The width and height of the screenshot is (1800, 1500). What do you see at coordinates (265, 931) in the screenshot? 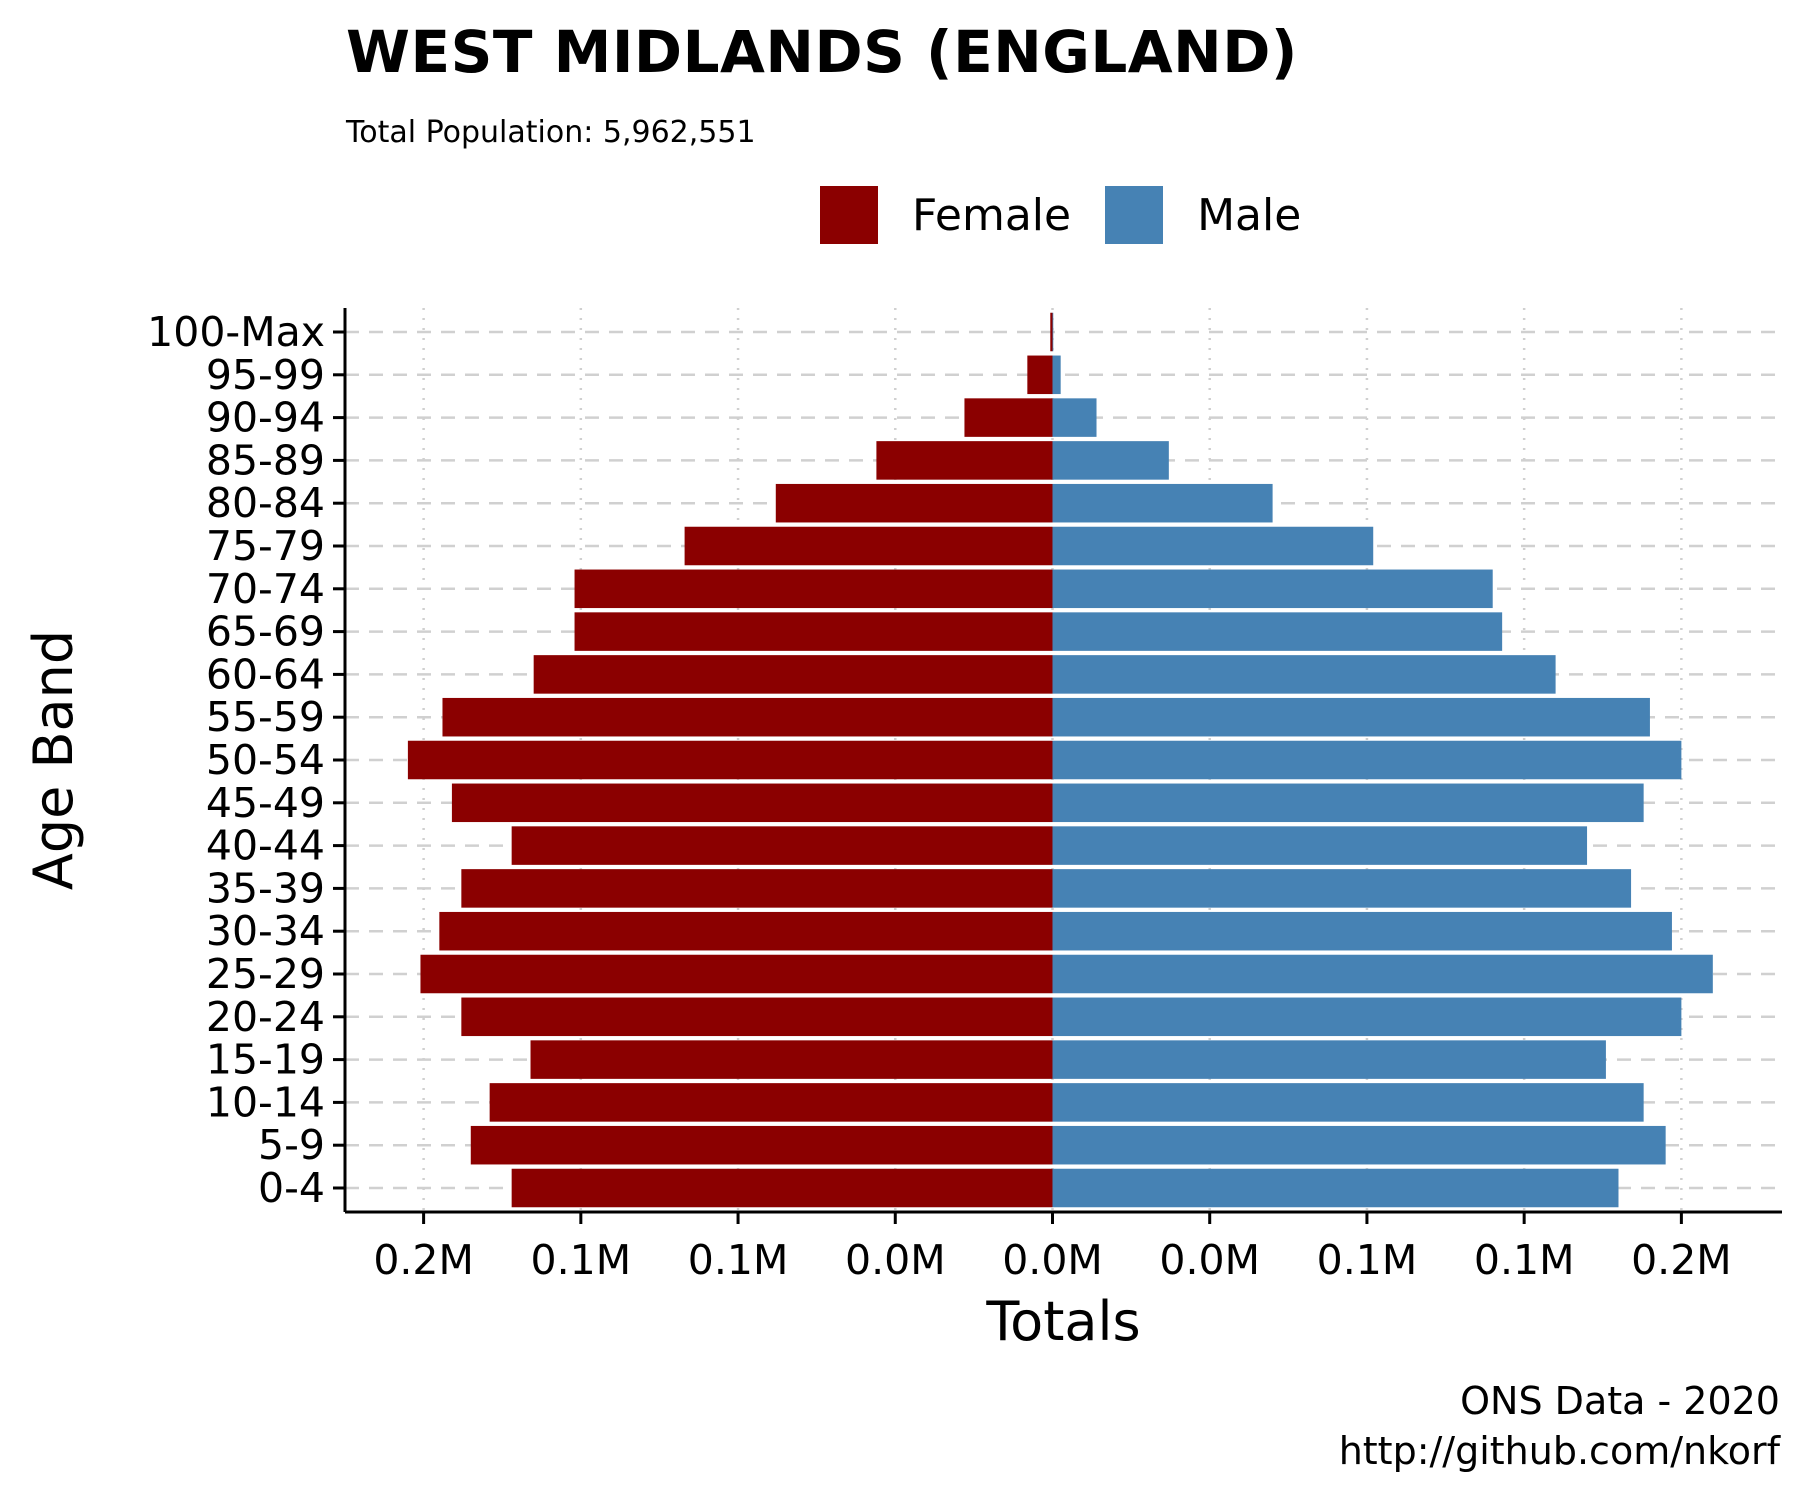
I see `y-tick-label: 30-34` at bounding box center [265, 931].